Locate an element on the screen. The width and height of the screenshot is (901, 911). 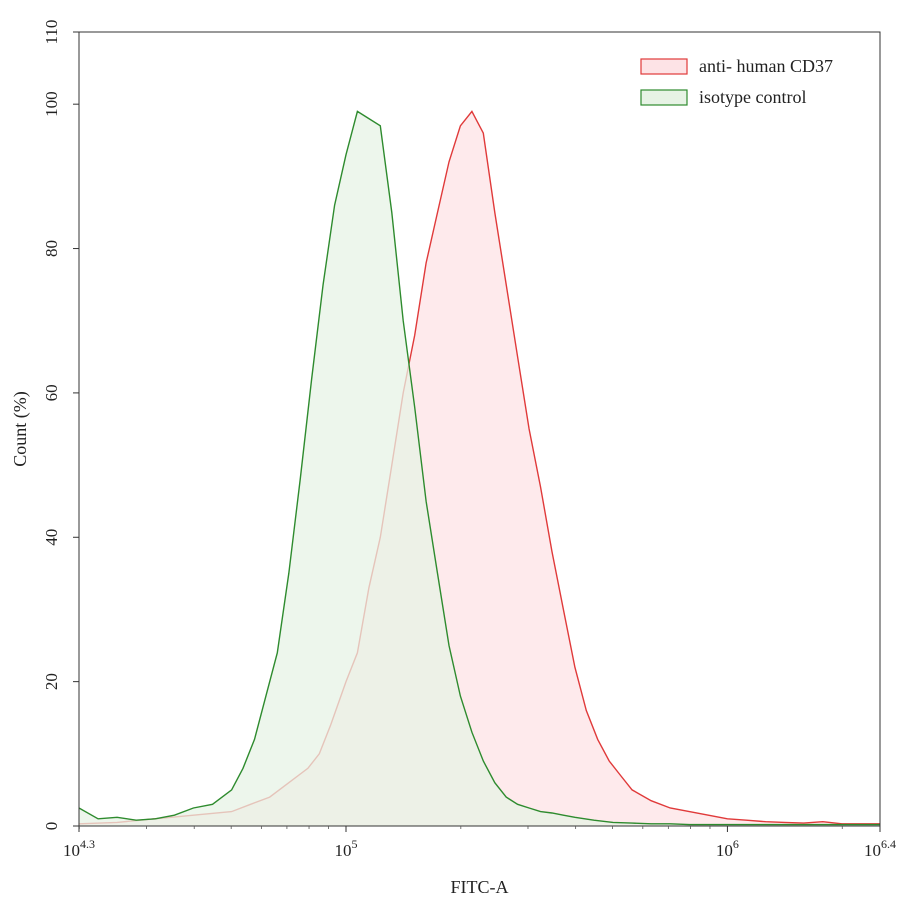
x-tick-exponent: 6.4 is located at coordinates (888, 844).